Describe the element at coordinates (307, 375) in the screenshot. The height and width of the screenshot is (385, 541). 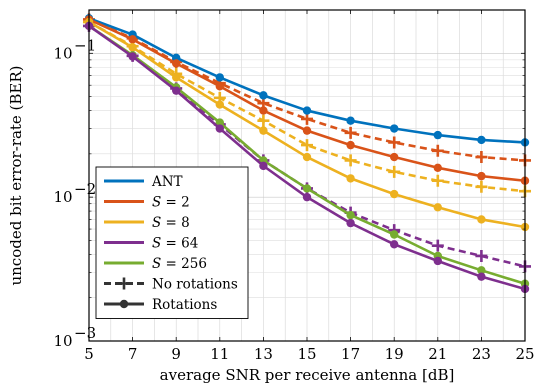
I see `x-axis-label: average SNR per receive antenna [dB]` at that location.